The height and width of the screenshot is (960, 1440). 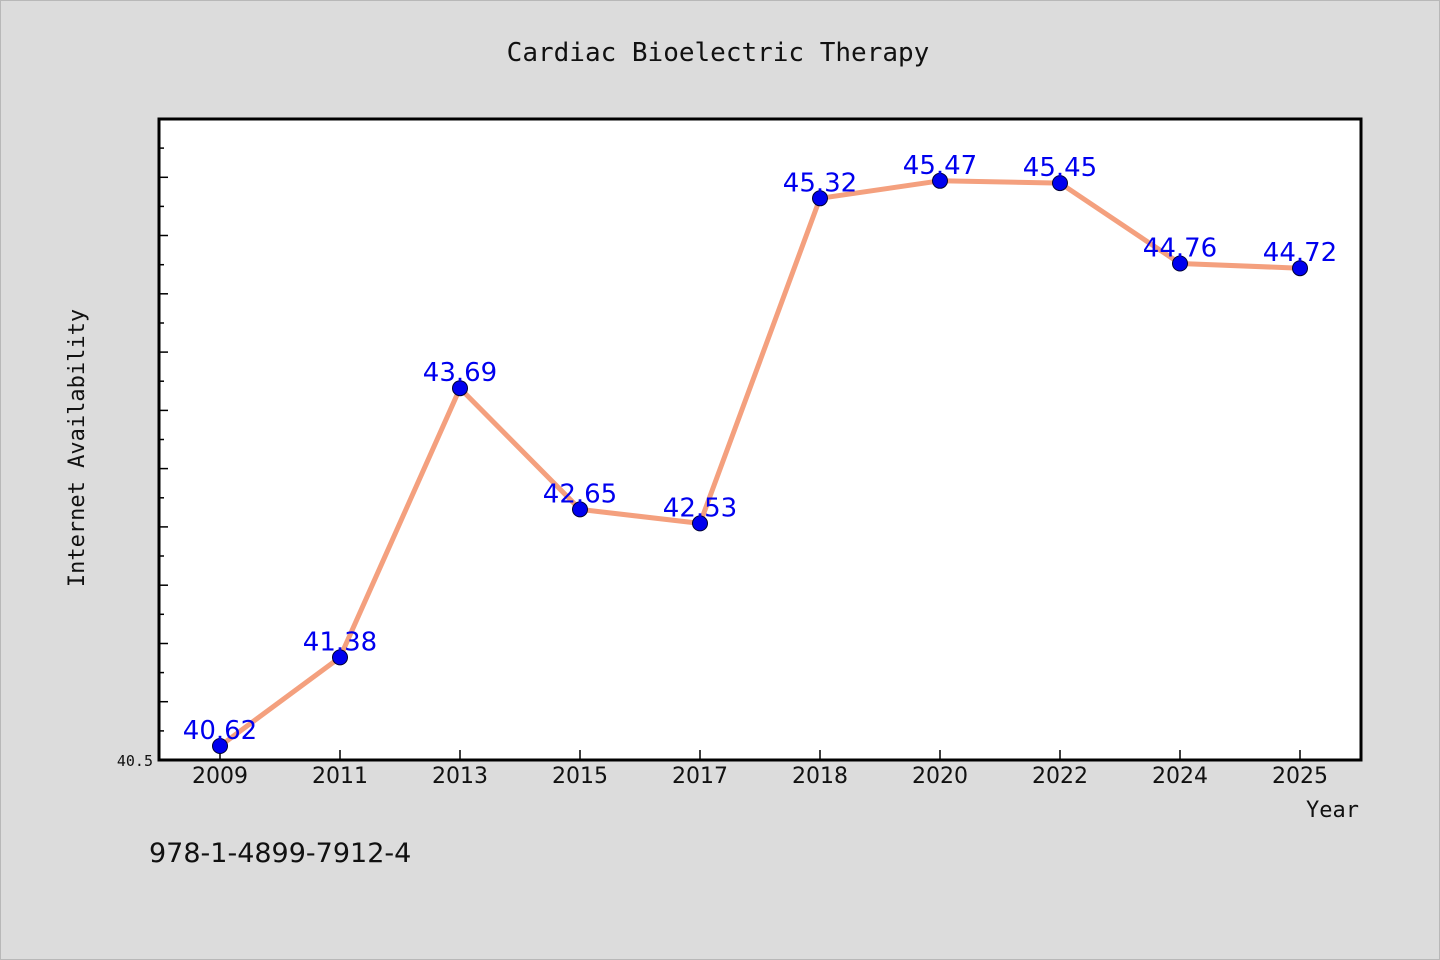 I want to click on x-tick-label: 2015, so click(x=580, y=776).